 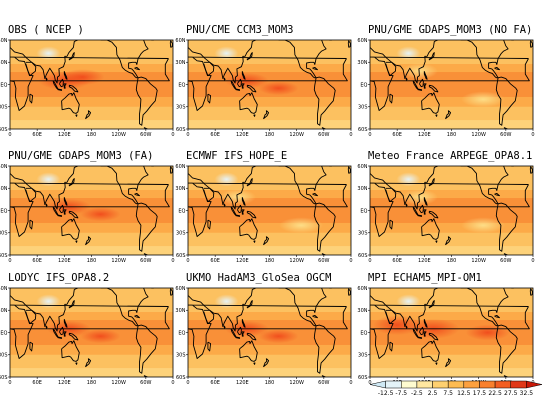 I want to click on colorbar-tick-label: -2.5, so click(x=417, y=393).